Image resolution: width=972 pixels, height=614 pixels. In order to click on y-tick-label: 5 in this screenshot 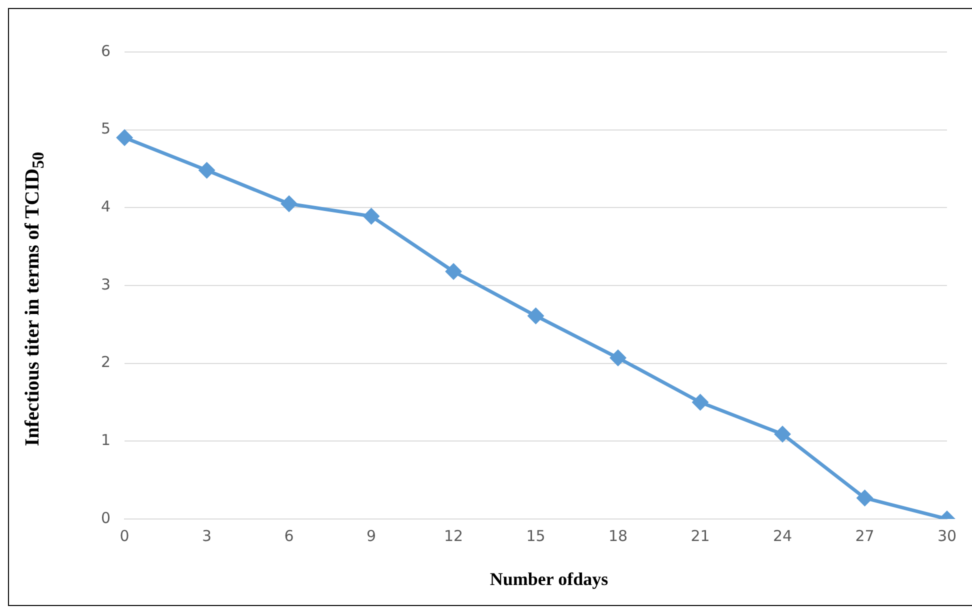, I will do `click(105, 129)`.